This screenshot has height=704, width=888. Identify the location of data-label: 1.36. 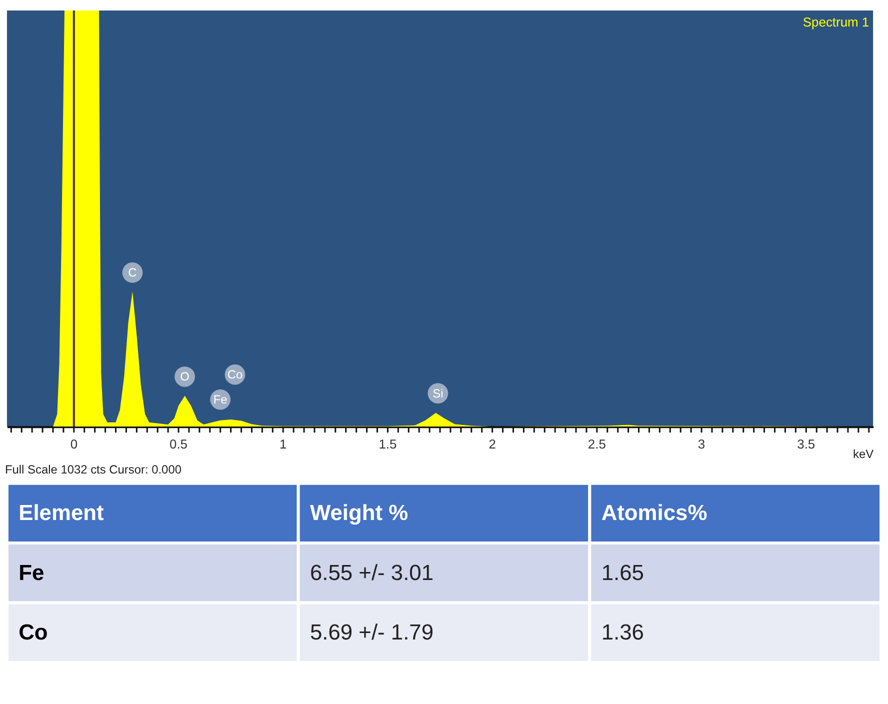
(622, 632).